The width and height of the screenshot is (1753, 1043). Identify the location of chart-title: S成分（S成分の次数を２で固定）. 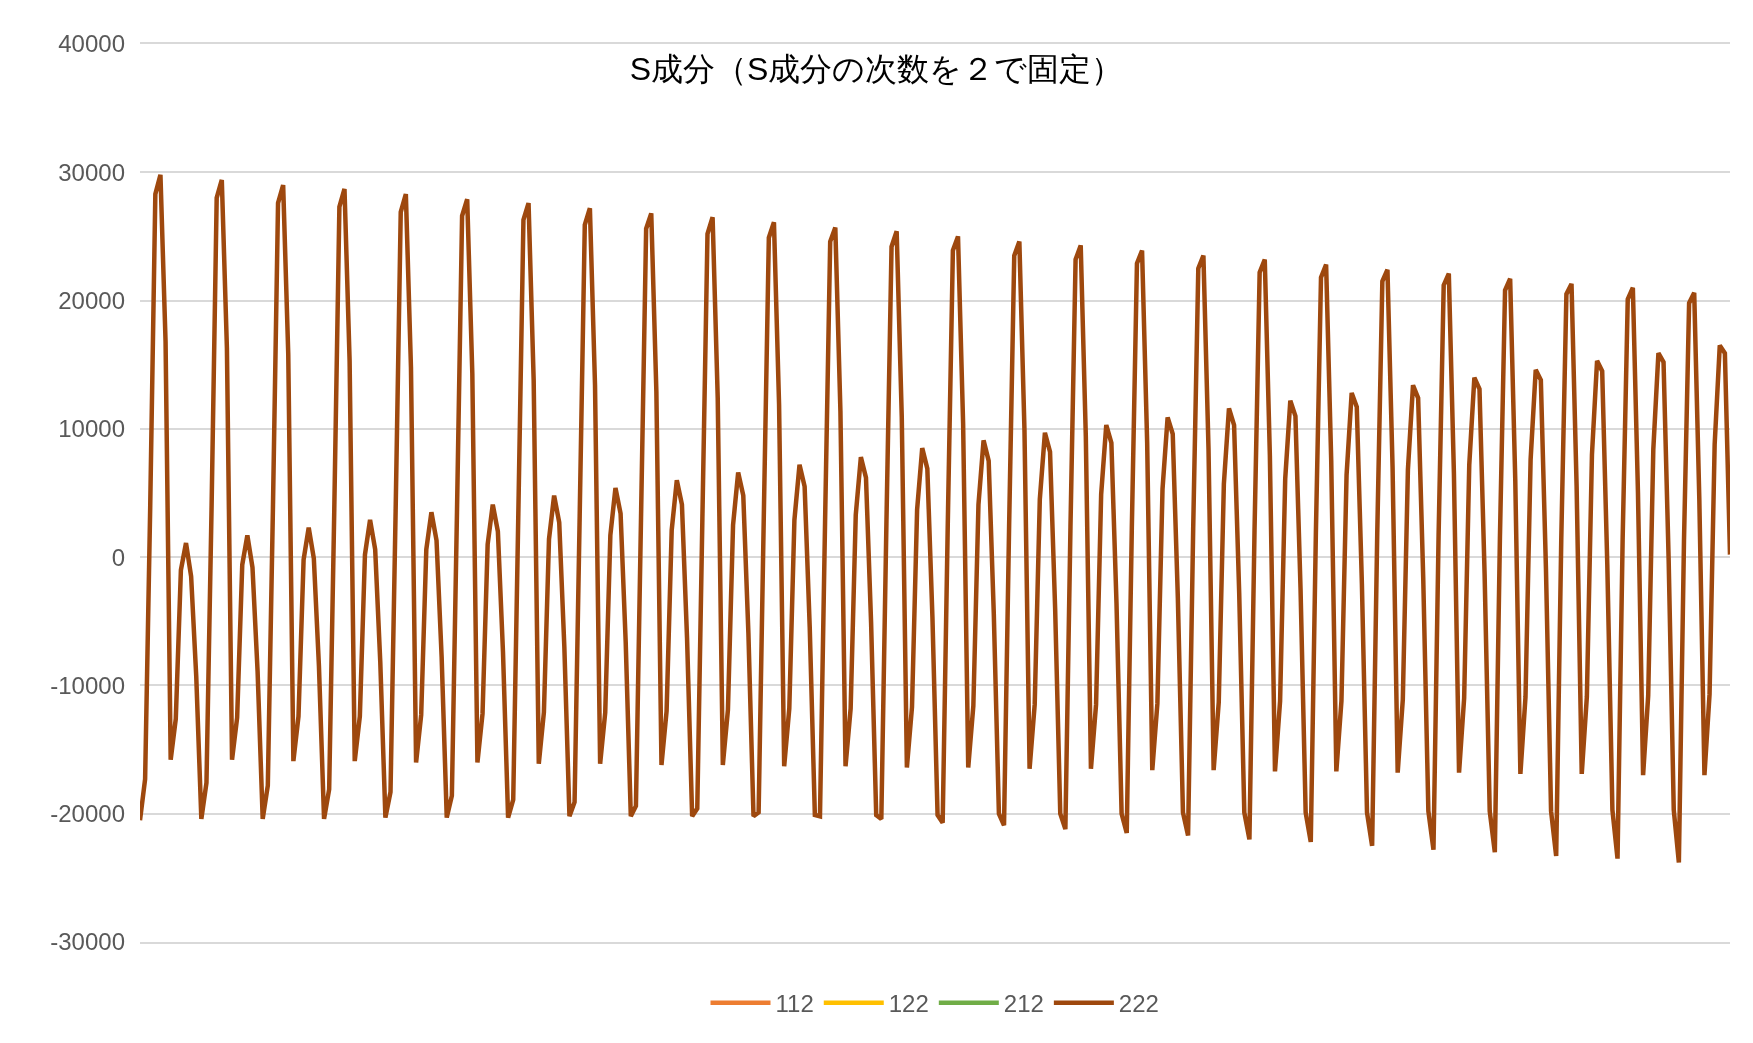
(876, 69).